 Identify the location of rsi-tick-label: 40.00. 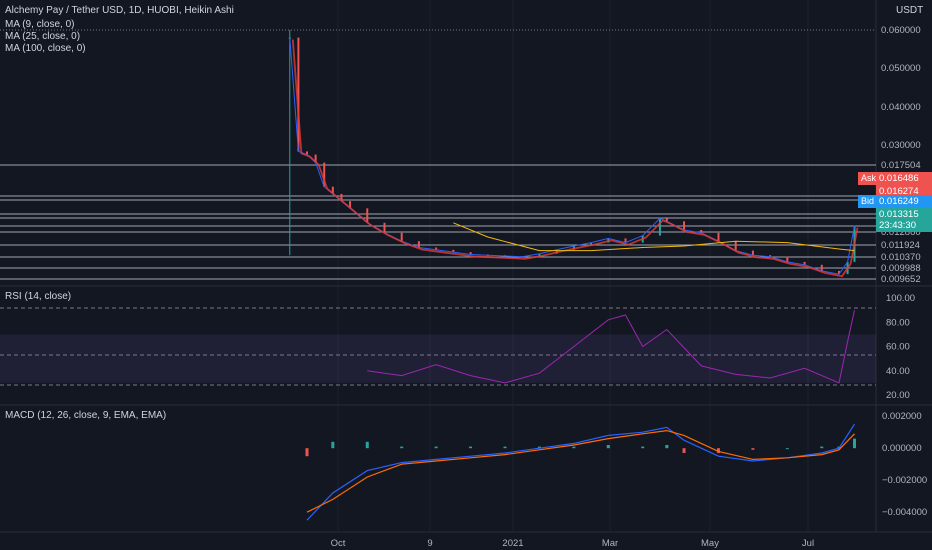
(898, 371).